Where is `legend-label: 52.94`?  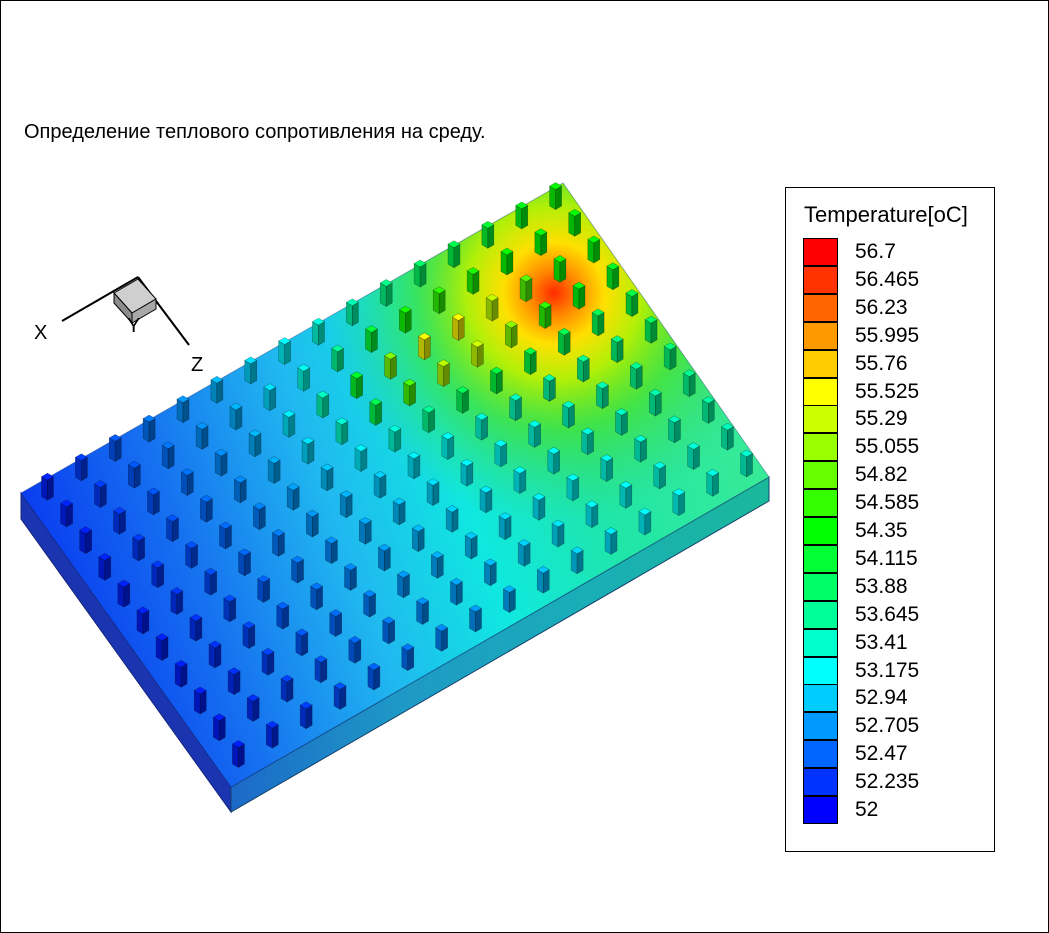 legend-label: 52.94 is located at coordinates (881, 698).